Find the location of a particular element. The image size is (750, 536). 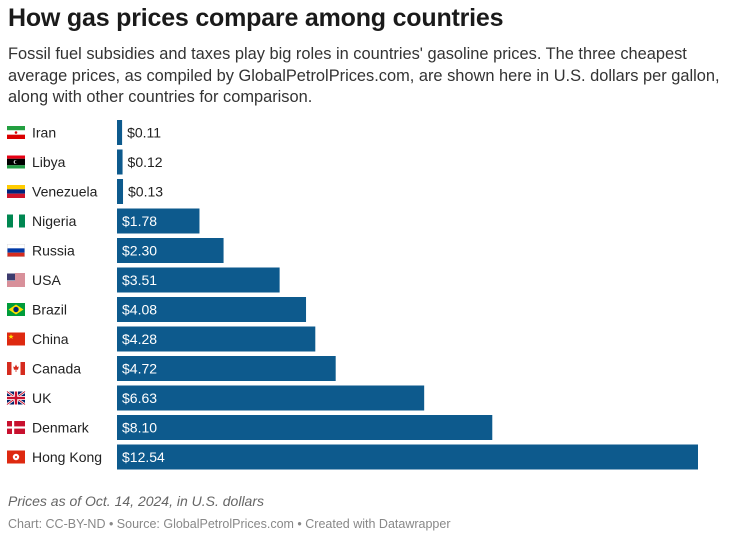

category-label: China is located at coordinates (50, 339).